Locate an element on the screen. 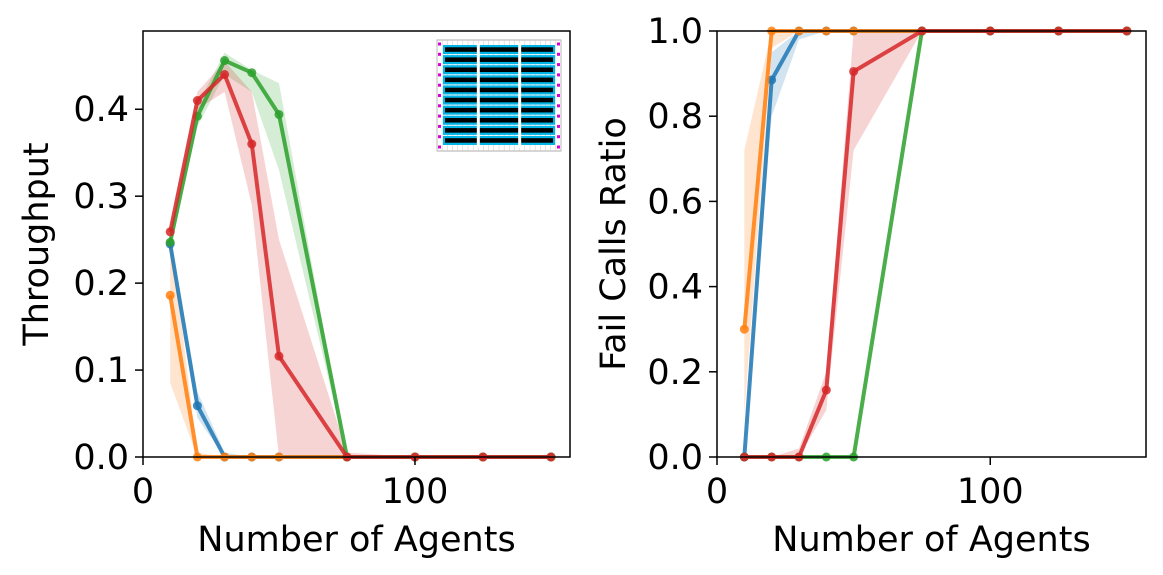 The height and width of the screenshot is (575, 1163). y-axis-label: Throughput is located at coordinates (37, 244).